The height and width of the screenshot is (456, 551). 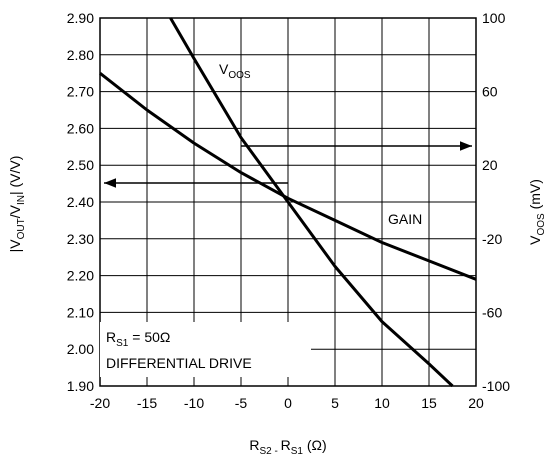 What do you see at coordinates (80, 55) in the screenshot?
I see `y-left-tick-label: 2.80` at bounding box center [80, 55].